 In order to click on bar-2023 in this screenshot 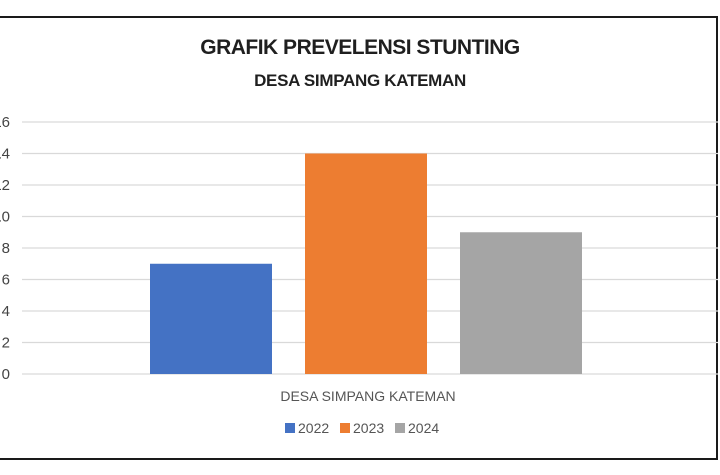, I will do `click(366, 263)`.